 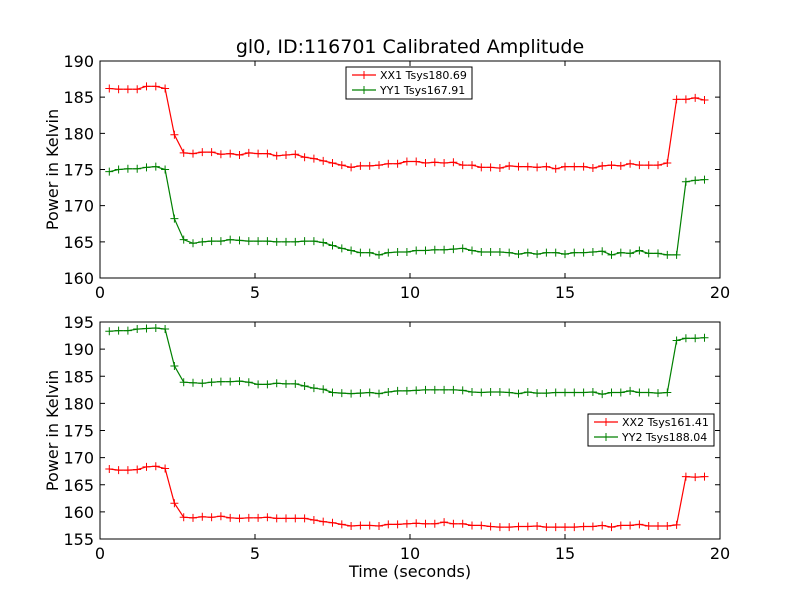 What do you see at coordinates (651, 430) in the screenshot?
I see `legend: XX2 Tsys161.41 YY2 Tsys188.04` at bounding box center [651, 430].